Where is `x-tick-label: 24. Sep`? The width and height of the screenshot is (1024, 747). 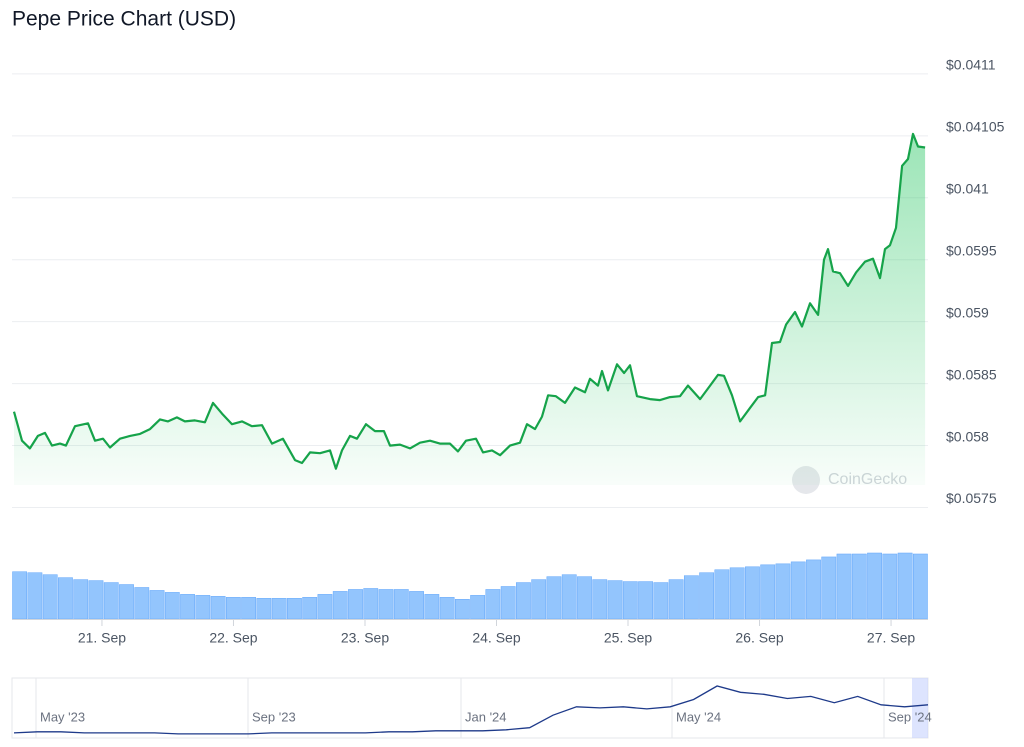
x-tick-label: 24. Sep is located at coordinates (496, 638).